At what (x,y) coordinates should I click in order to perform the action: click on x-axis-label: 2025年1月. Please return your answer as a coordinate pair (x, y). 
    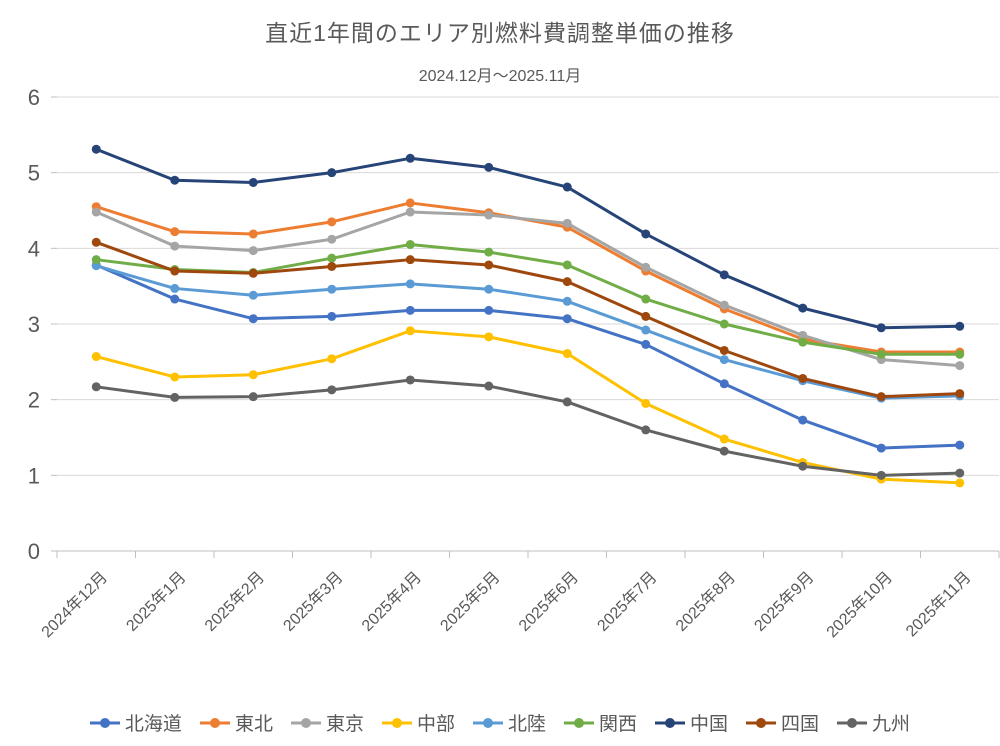
    Looking at the image, I should click on (156, 601).